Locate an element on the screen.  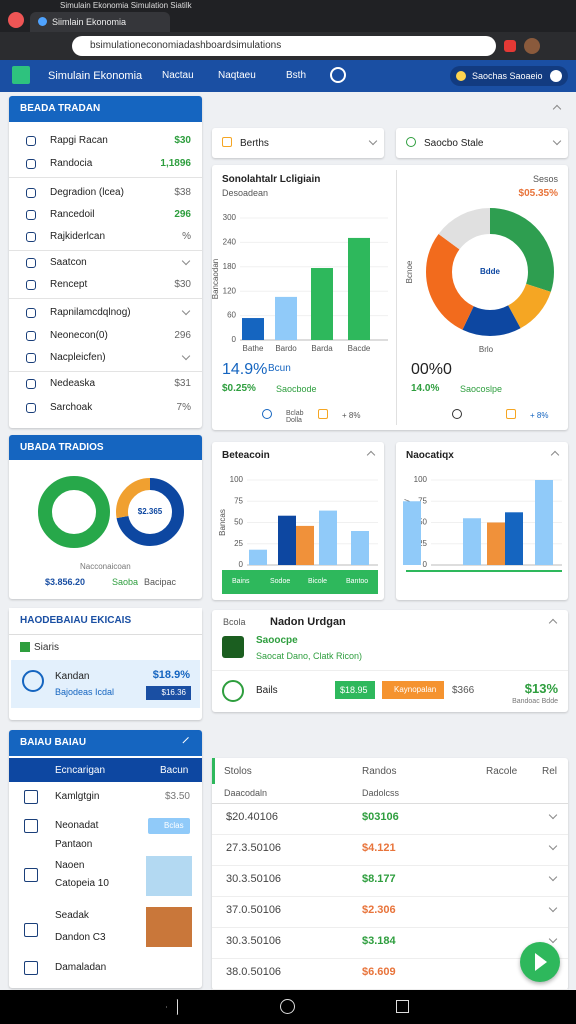
item-label: Rajkiderlcan is located at coordinates (78, 236).